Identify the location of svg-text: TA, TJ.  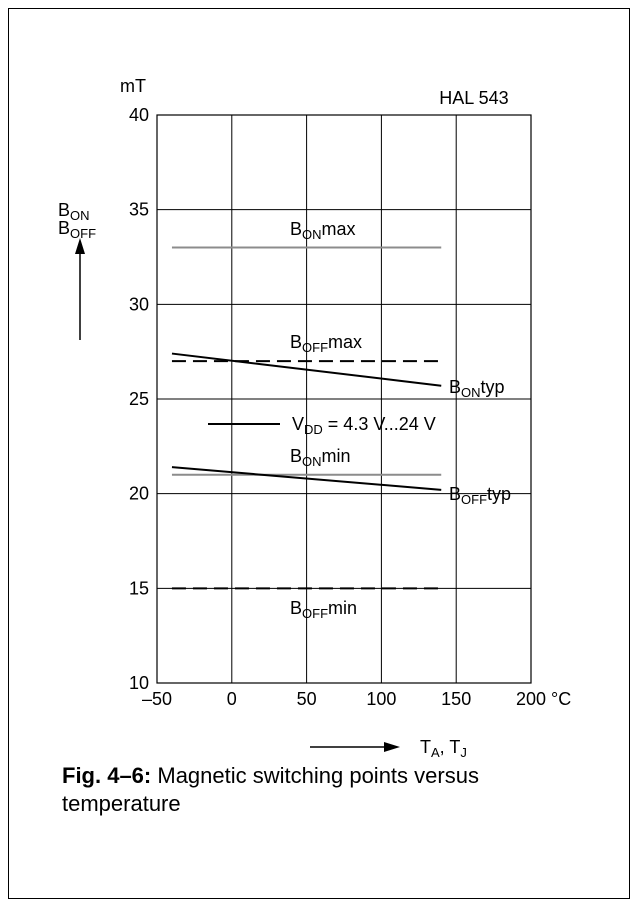
(443, 748).